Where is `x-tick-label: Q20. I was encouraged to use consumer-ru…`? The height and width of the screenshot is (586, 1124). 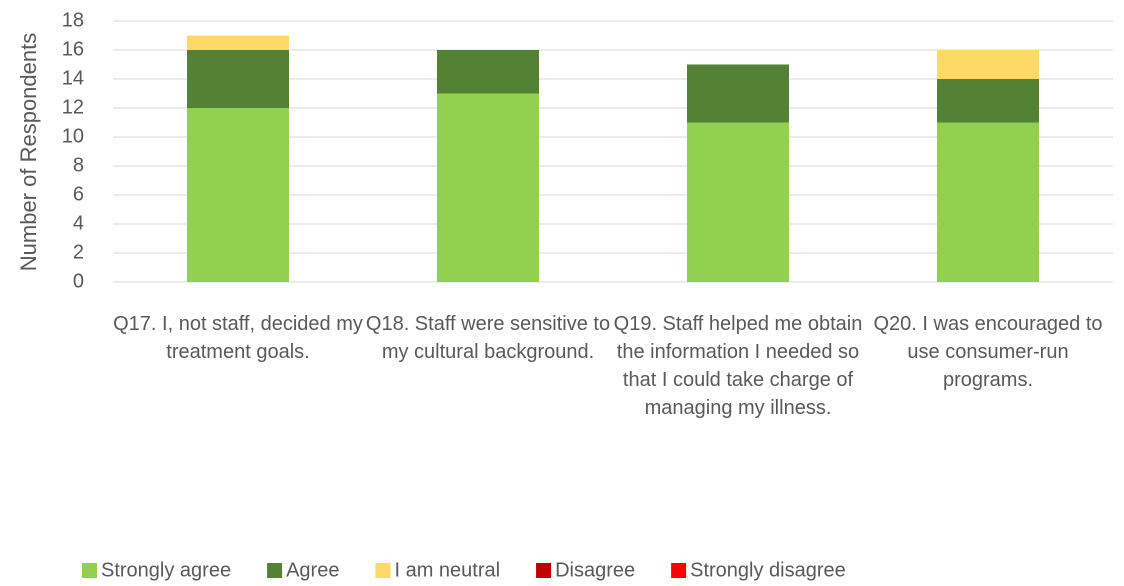 x-tick-label: Q20. I was encouraged to use consumer-ru… is located at coordinates (988, 352).